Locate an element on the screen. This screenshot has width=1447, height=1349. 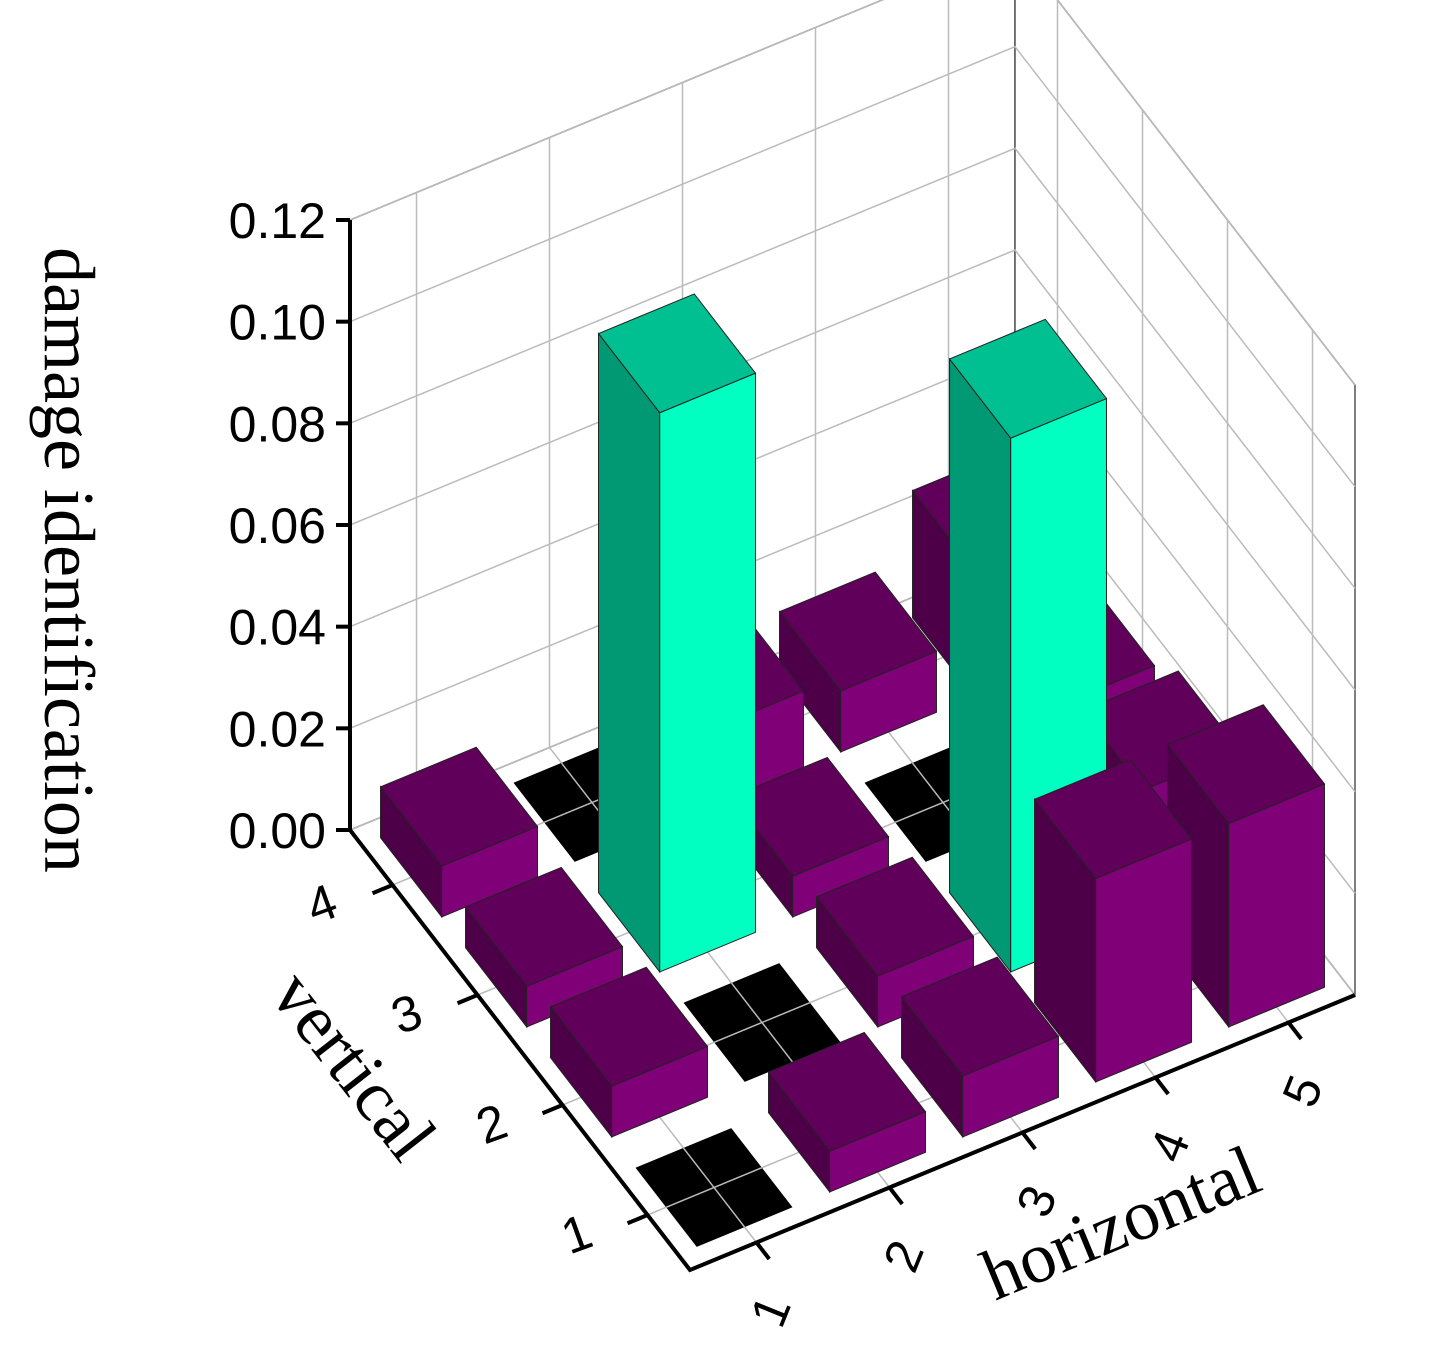
y-tick-label: 4 is located at coordinates (321, 904).